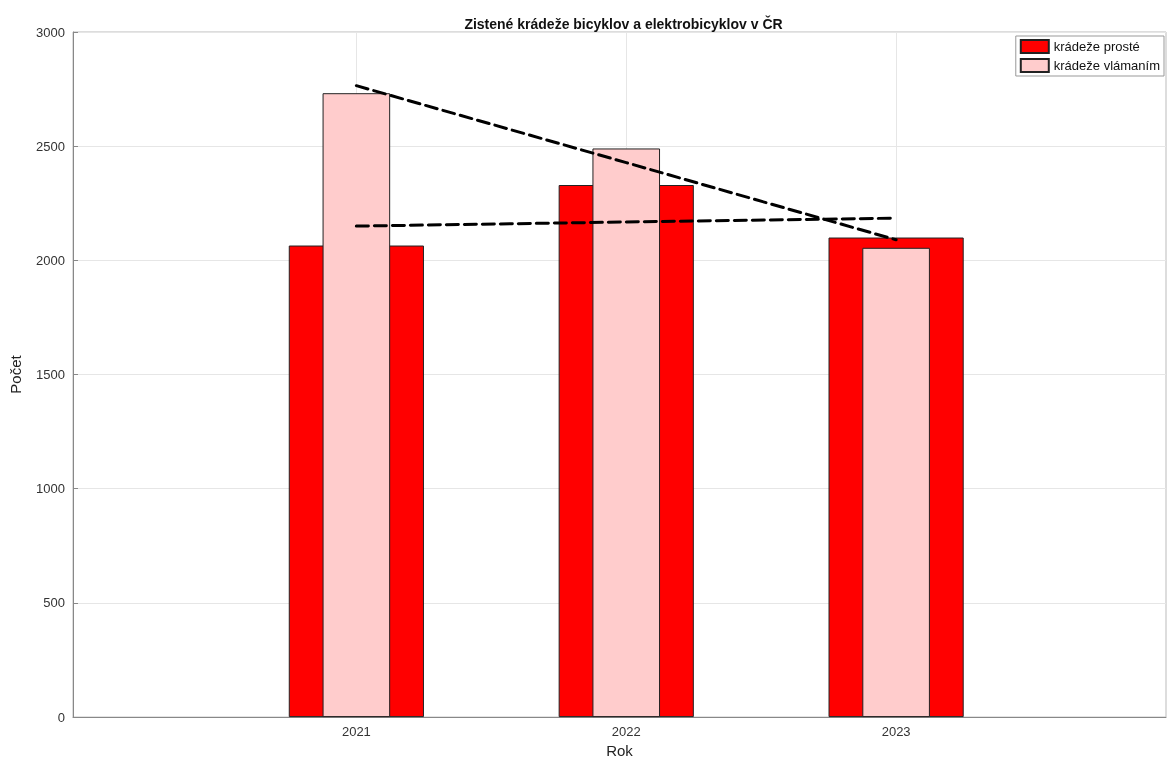  What do you see at coordinates (620, 750) in the screenshot?
I see `x-axis-title: Rok` at bounding box center [620, 750].